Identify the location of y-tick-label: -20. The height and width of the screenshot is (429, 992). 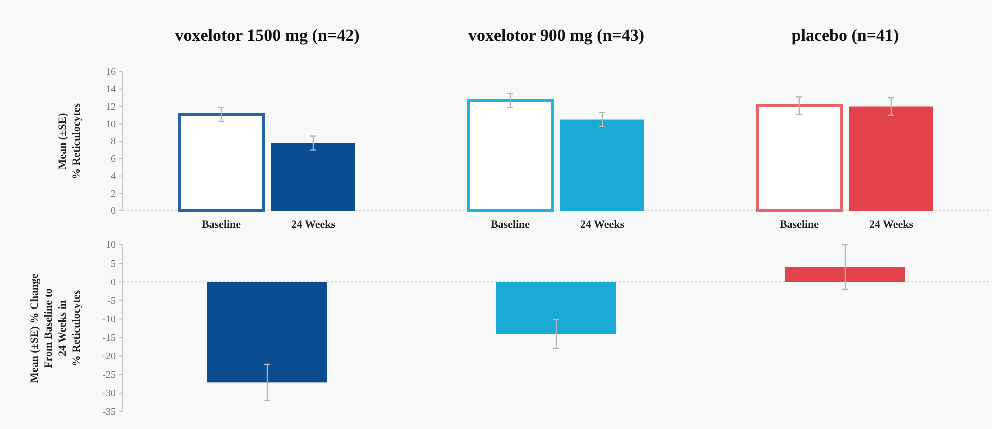
(109, 357).